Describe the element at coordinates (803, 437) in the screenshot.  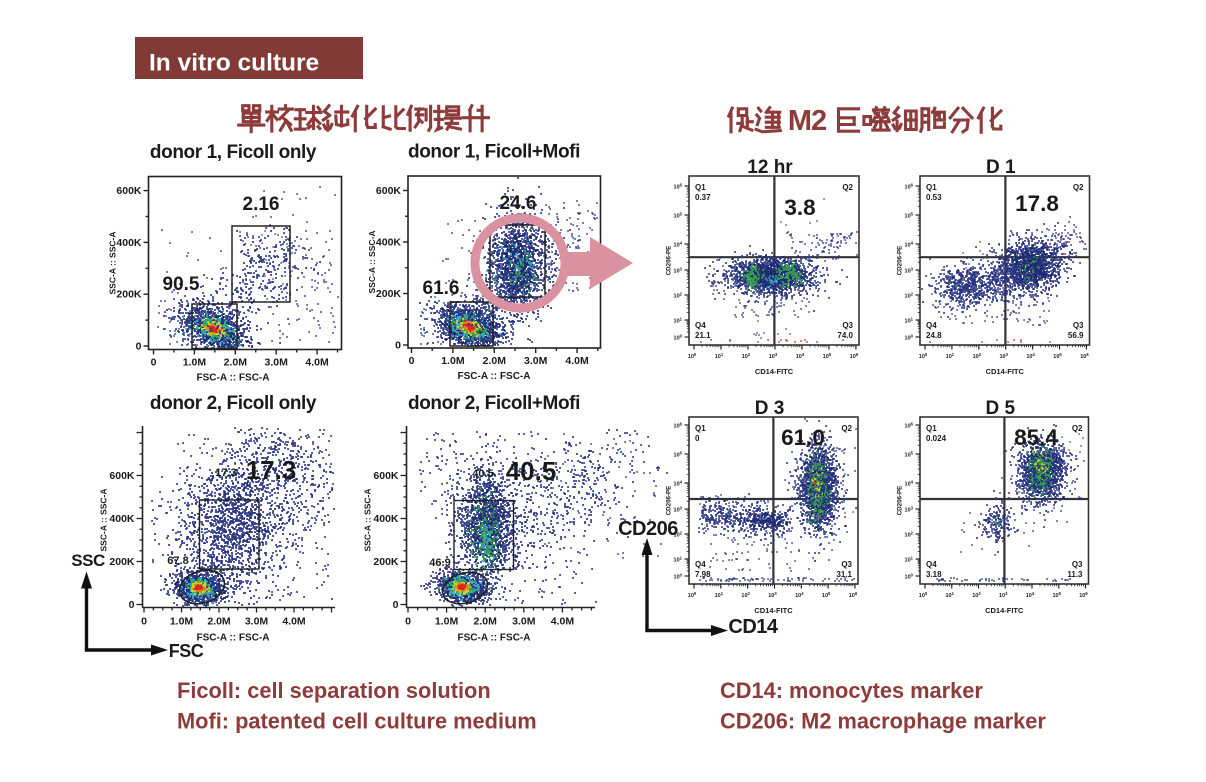
I see `svg-text: 61.0` at that location.